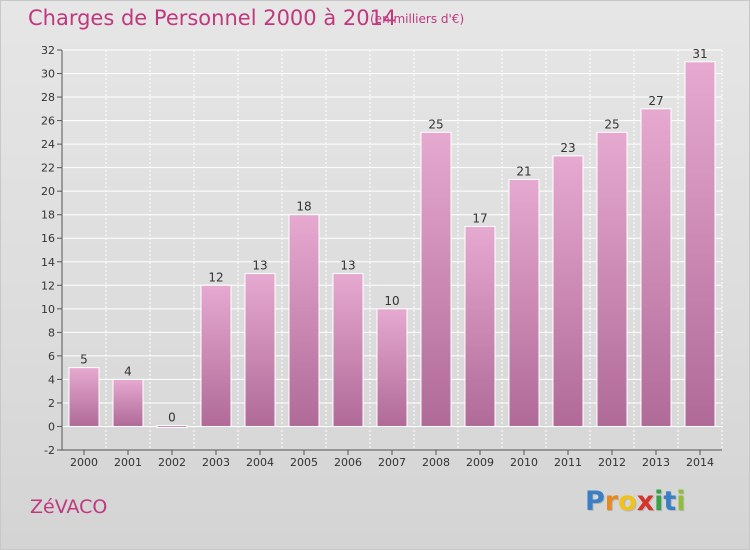  I want to click on data-label-2002: 0, so click(172, 417).